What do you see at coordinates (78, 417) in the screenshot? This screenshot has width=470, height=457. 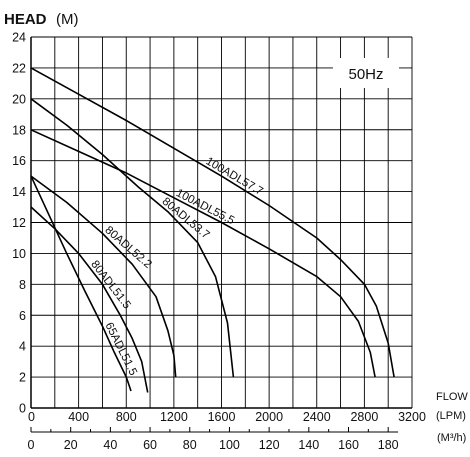 I see `x-tick-label: 400` at bounding box center [78, 417].